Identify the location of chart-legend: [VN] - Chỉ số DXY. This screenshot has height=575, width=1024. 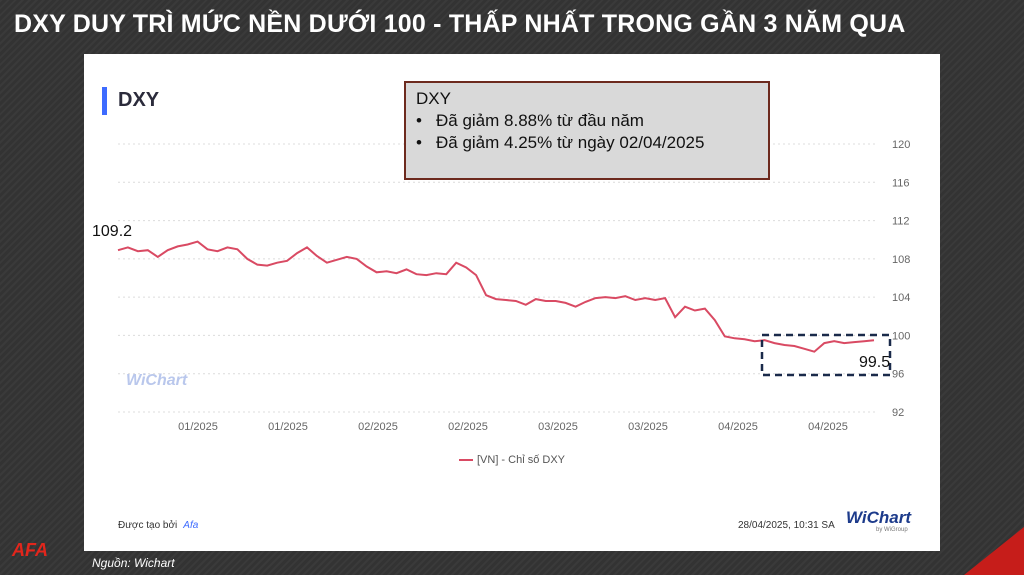
(512, 460).